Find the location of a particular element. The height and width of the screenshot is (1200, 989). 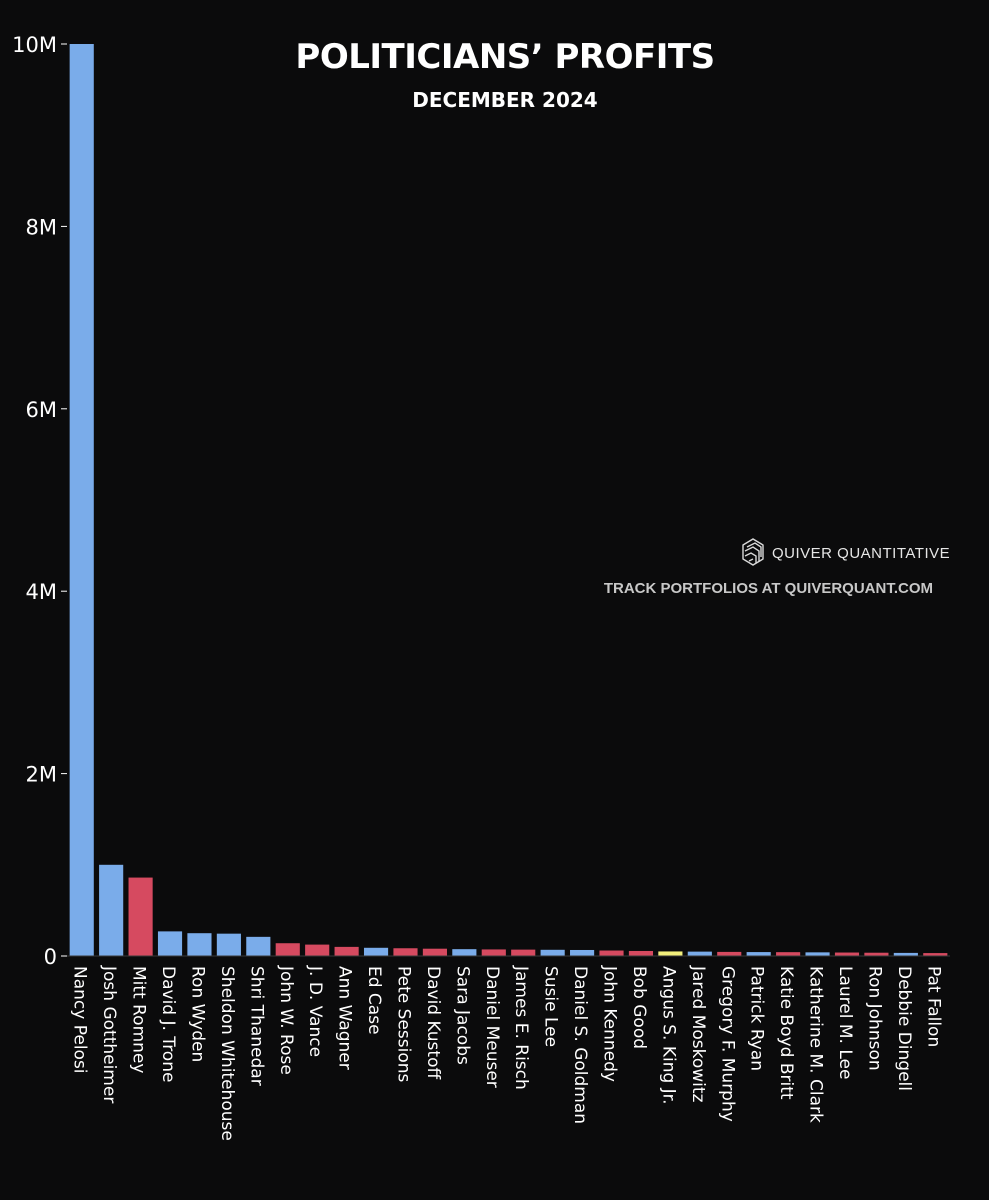

y-tick-label: 8M is located at coordinates (41, 227).